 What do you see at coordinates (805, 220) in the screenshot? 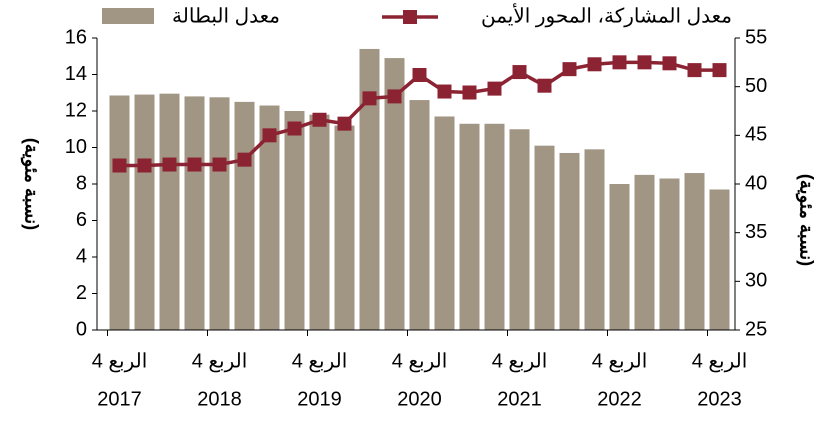
I see `y2-axis-label: (نسبة مئوية)` at bounding box center [805, 220].